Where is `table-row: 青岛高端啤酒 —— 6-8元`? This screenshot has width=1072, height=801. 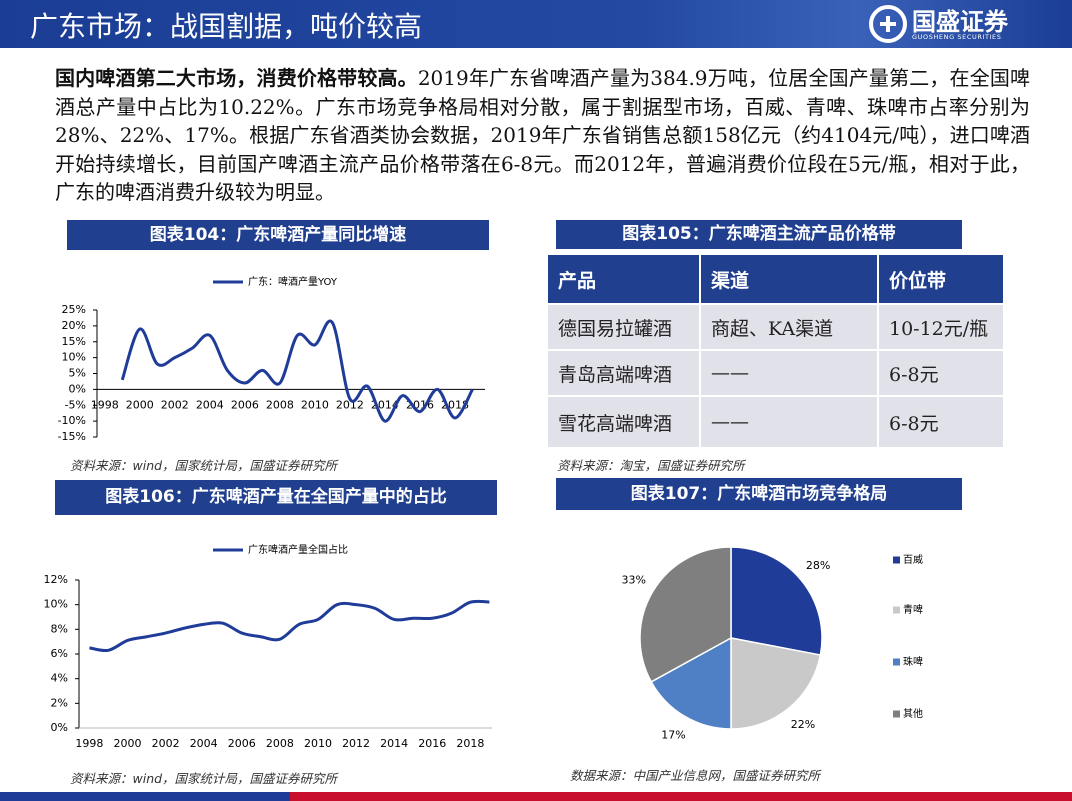
table-row: 青岛高端啤酒 —— 6-8元 is located at coordinates (776, 372).